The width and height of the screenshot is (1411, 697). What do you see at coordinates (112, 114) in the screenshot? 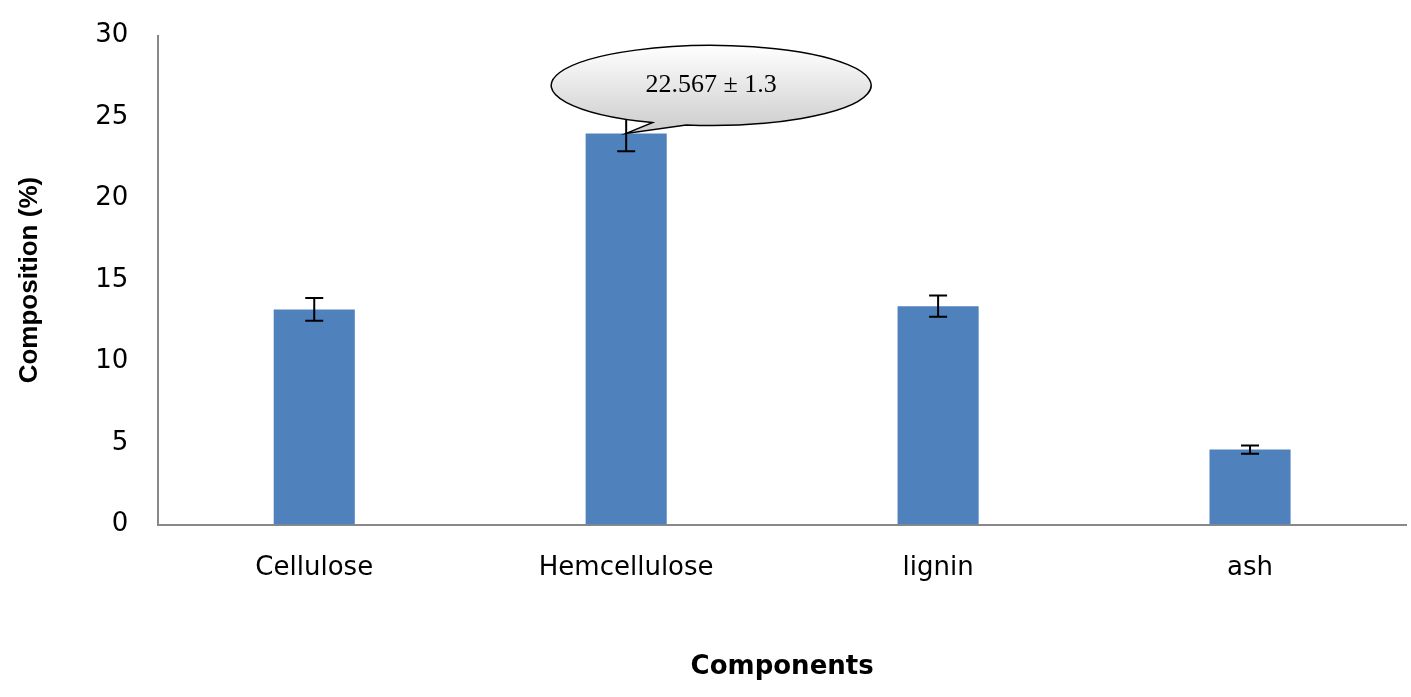
I see `y-tick-label: 25` at bounding box center [112, 114].